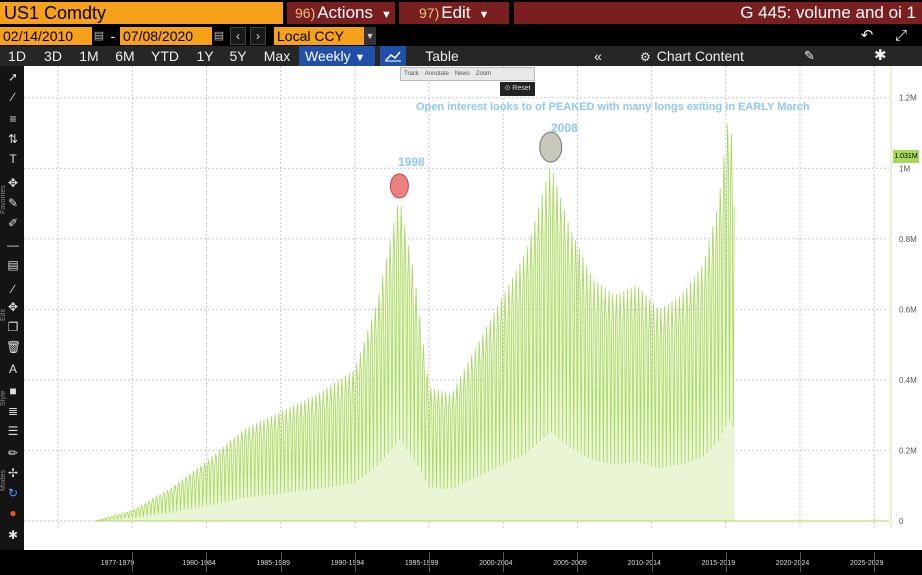 The width and height of the screenshot is (922, 575). Describe the element at coordinates (13, 203) in the screenshot. I see `pen-tool-icon: ✎` at that location.